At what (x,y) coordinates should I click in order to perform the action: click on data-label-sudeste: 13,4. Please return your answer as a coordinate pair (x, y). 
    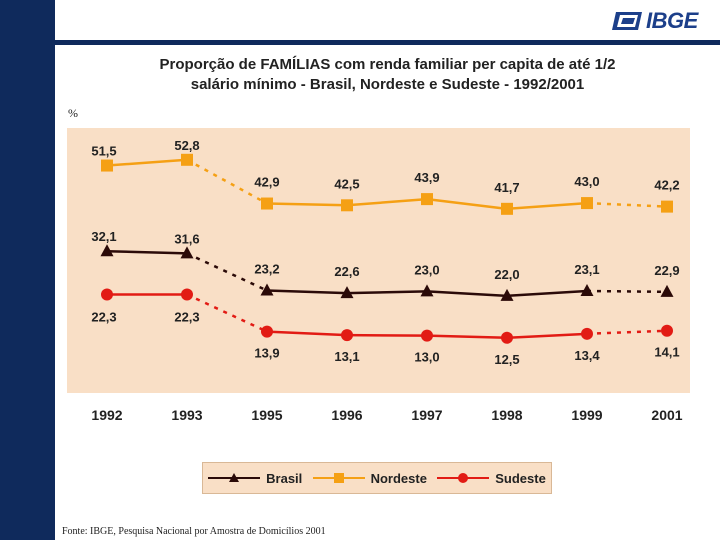
    Looking at the image, I should click on (587, 355).